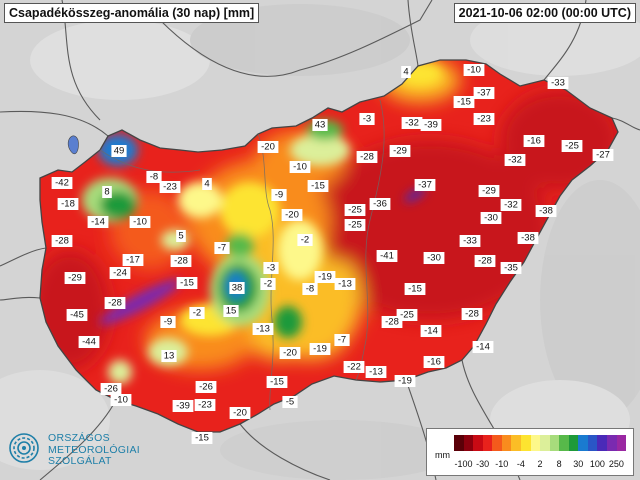  Describe the element at coordinates (406, 72) in the screenshot. I see `station-value: 4` at that location.